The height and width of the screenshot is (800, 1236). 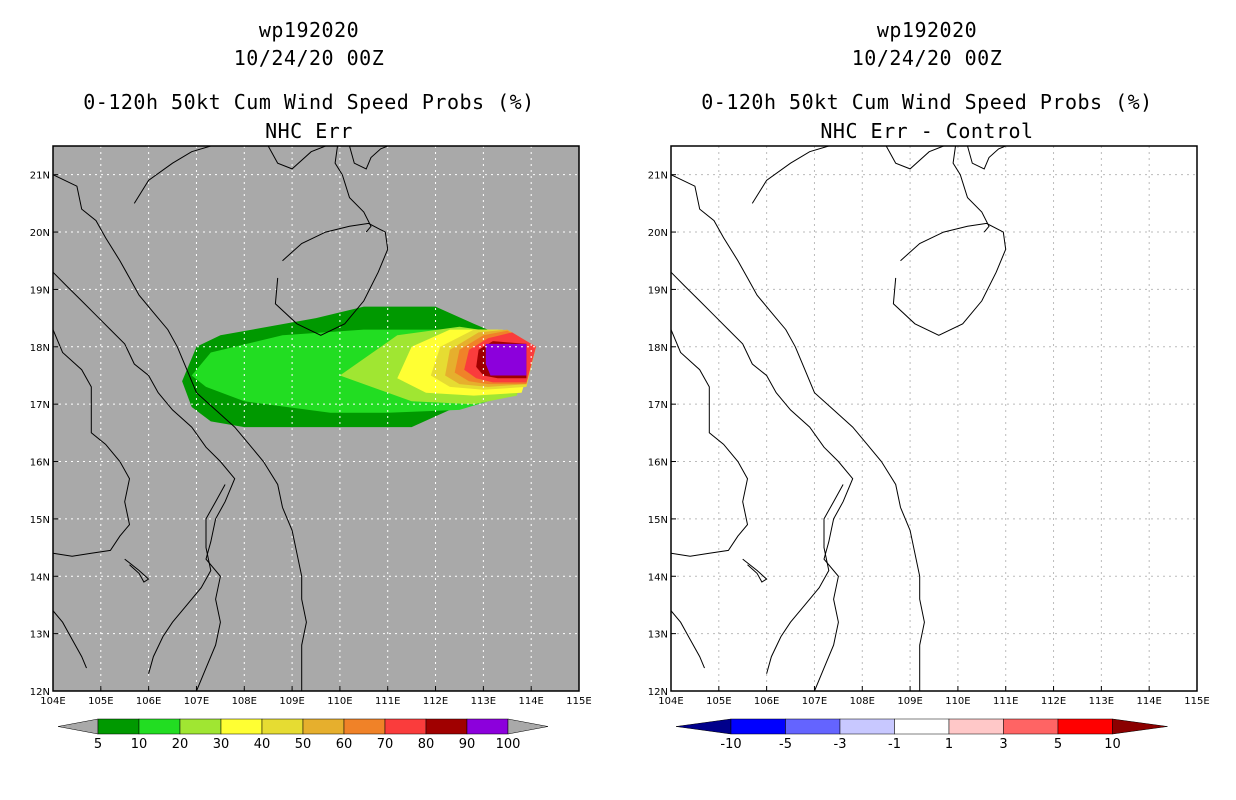 What do you see at coordinates (508, 744) in the screenshot?
I see `colorbar-label: 100` at bounding box center [508, 744].